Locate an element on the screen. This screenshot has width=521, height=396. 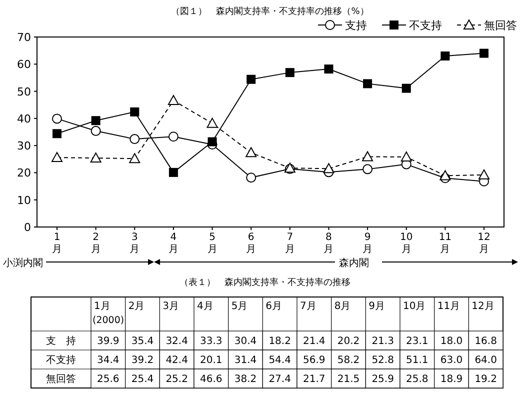
data-label: 63.0 is located at coordinates (451, 360).